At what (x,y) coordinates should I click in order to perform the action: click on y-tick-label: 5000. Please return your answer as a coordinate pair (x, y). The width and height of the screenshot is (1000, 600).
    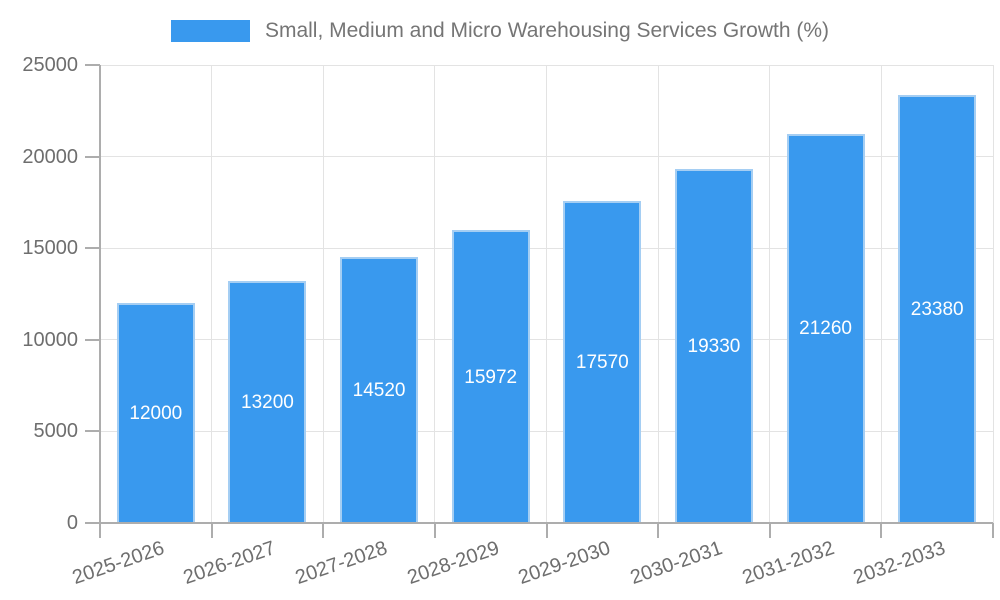
    Looking at the image, I should click on (56, 431).